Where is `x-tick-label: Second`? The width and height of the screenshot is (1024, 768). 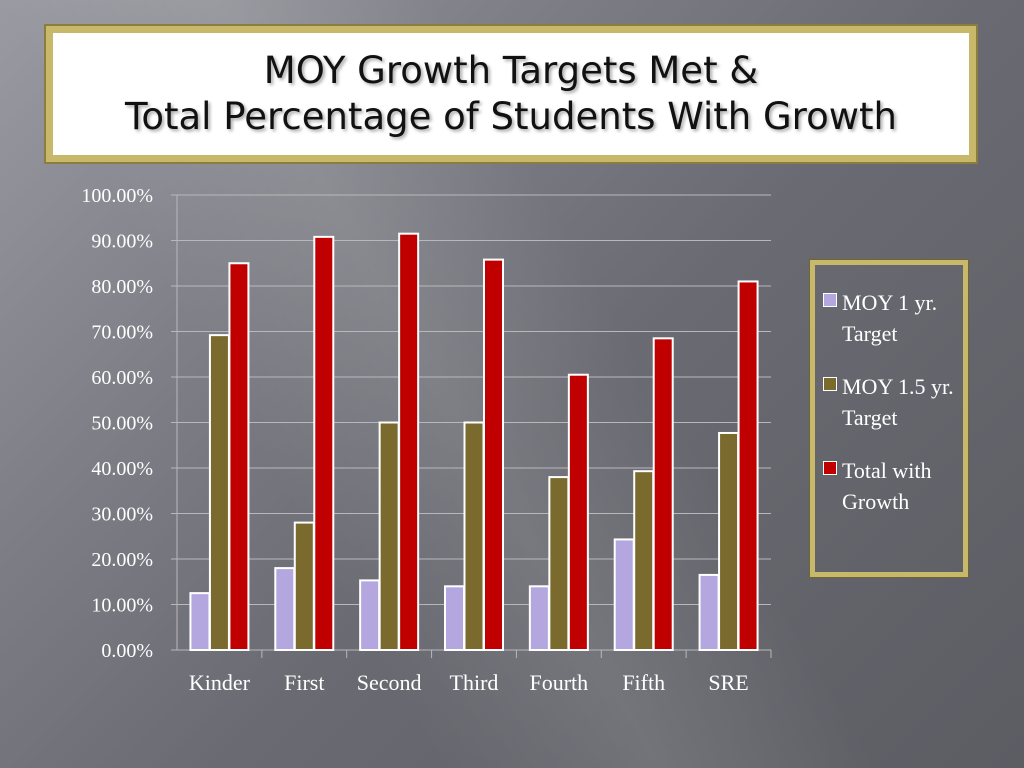 x-tick-label: Second is located at coordinates (389, 682).